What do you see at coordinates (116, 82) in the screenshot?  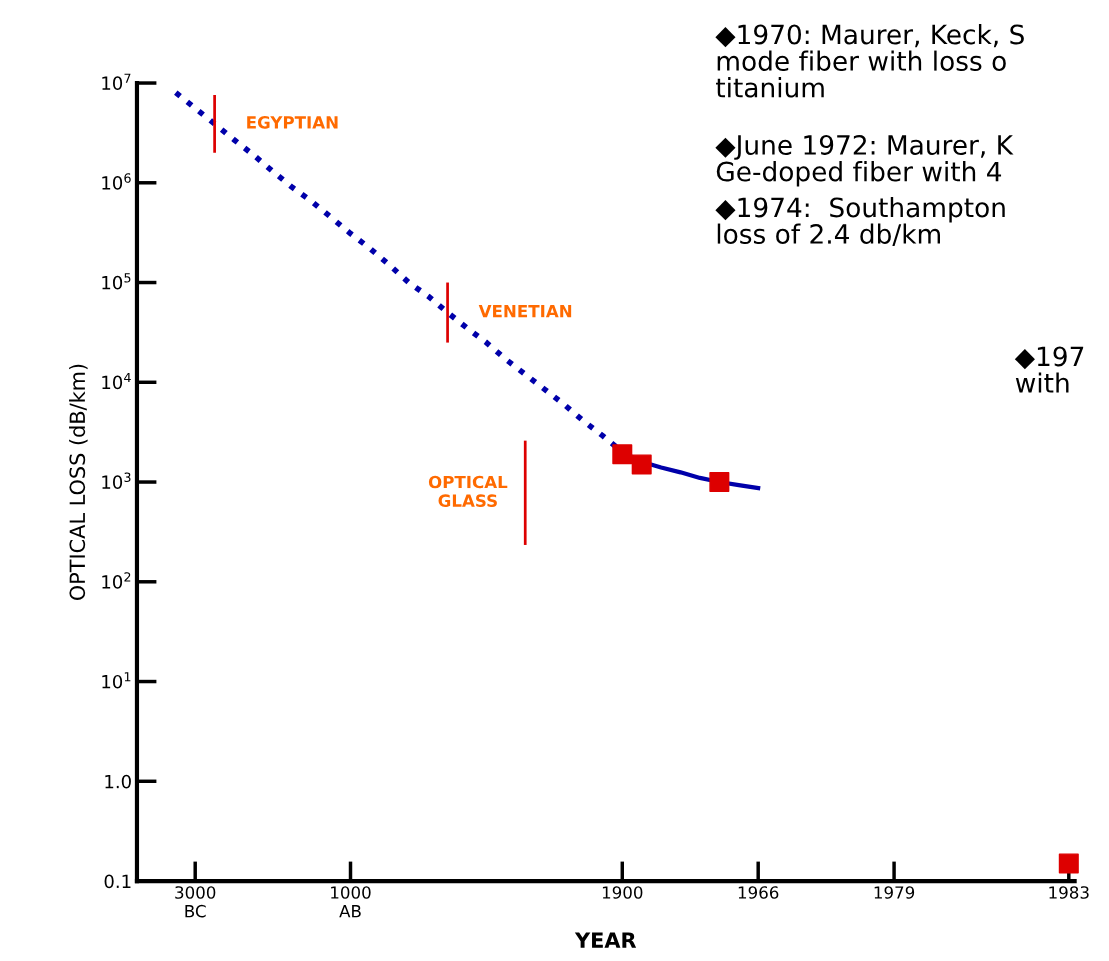 I see `y-tick-label: 10$^{7}$` at bounding box center [116, 82].